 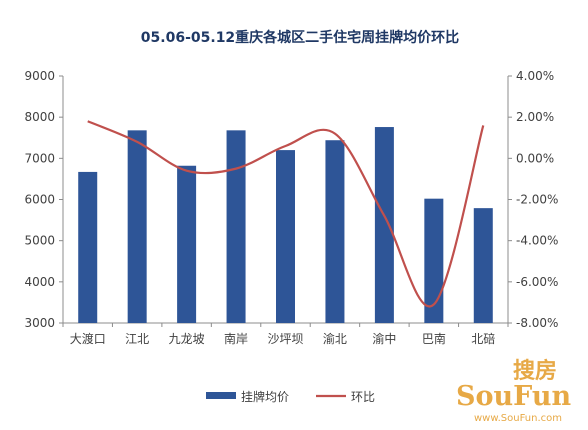 I want to click on right-tick-label: -8.00%, so click(x=537, y=323).